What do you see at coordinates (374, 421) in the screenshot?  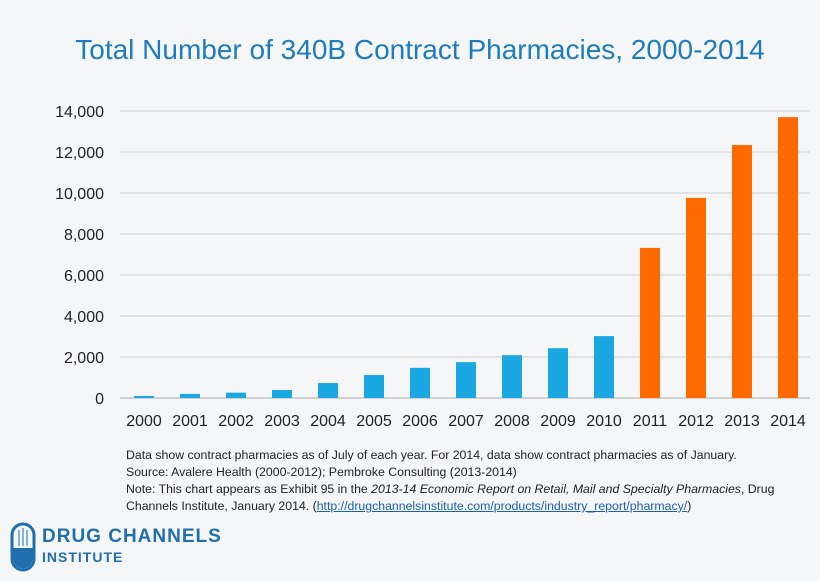 I see `x-tick-label: 2005` at bounding box center [374, 421].